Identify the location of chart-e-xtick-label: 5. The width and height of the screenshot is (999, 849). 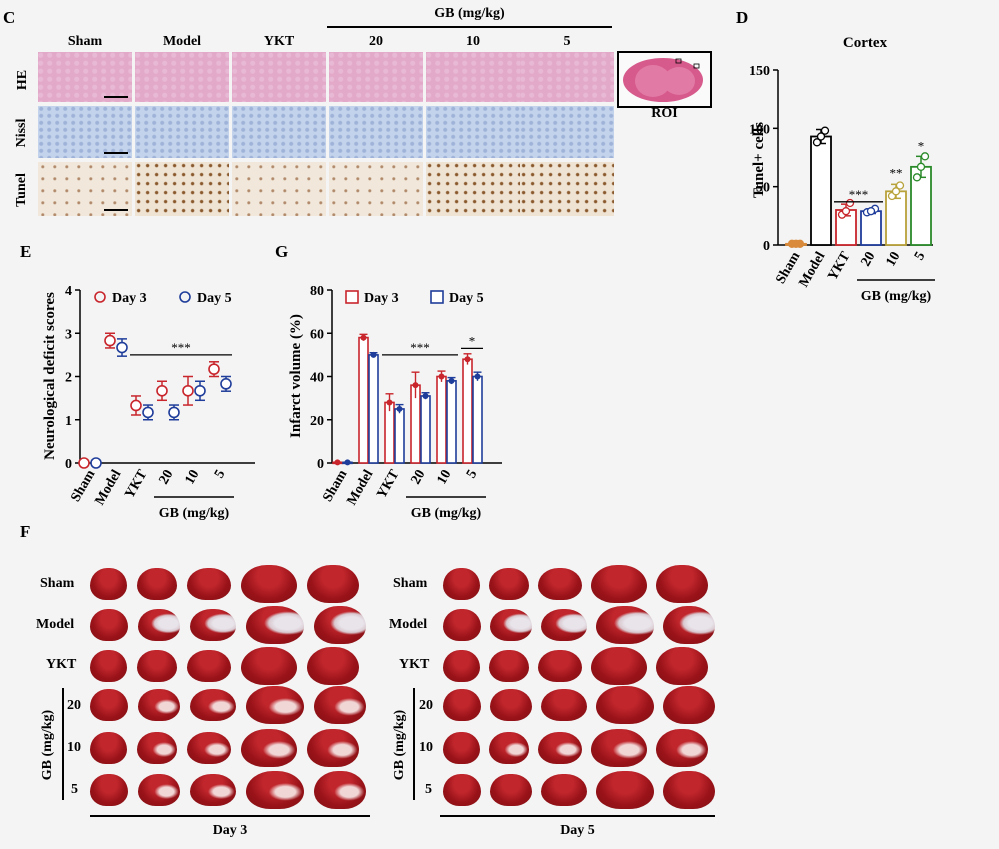
(220, 475).